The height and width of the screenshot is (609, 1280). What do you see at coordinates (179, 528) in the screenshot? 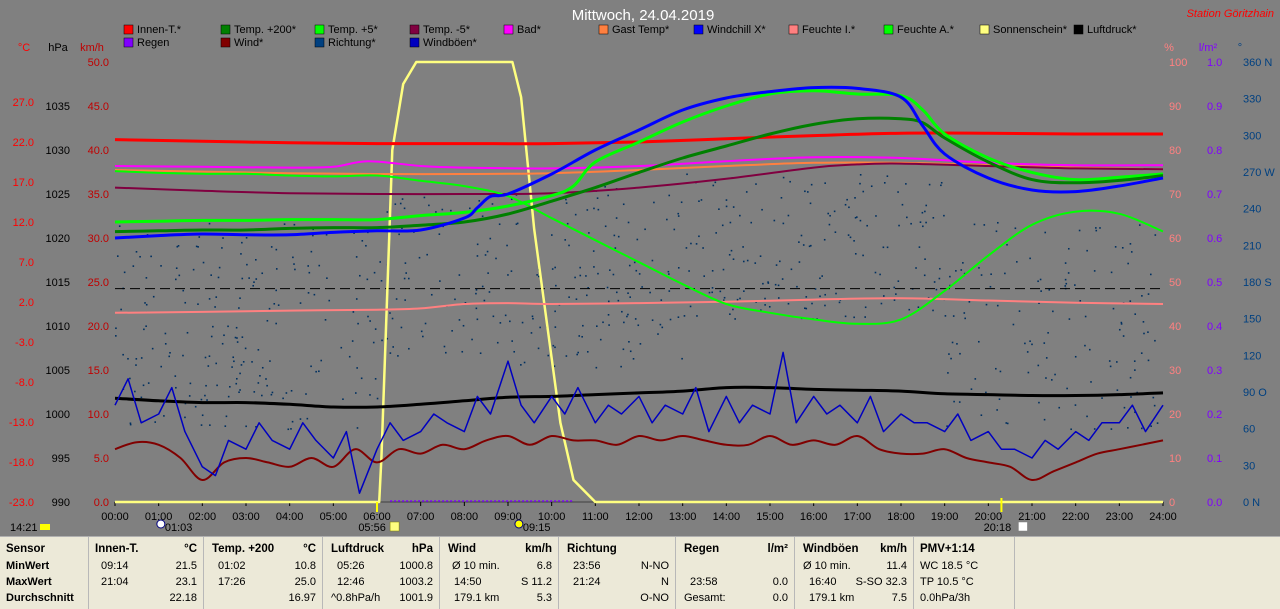
I see `moonrise-label: 01:03` at bounding box center [179, 528].